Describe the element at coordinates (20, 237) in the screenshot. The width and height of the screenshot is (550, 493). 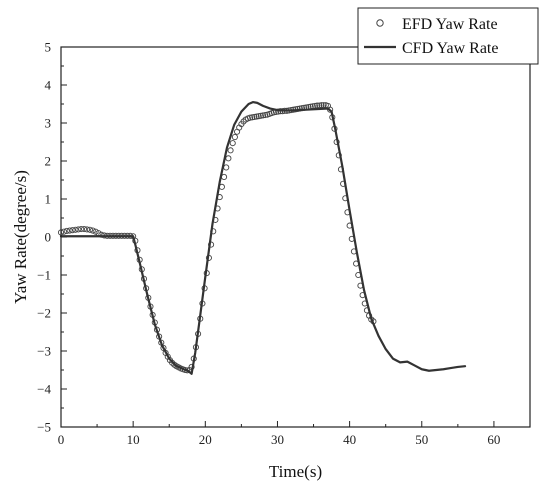
I see `y-axis-title: Yaw Rate(degree/s)` at that location.